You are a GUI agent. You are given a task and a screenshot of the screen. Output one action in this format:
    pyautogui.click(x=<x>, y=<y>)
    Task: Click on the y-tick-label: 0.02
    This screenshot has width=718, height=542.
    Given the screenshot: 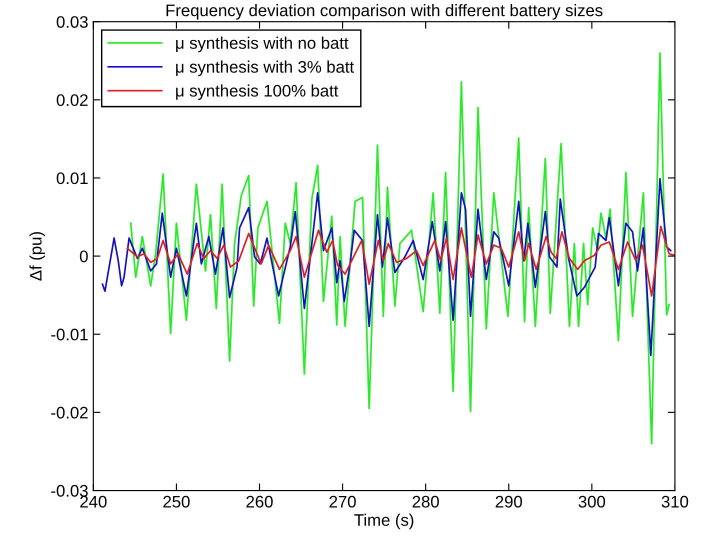 What is the action you would take?
    pyautogui.click(x=72, y=100)
    